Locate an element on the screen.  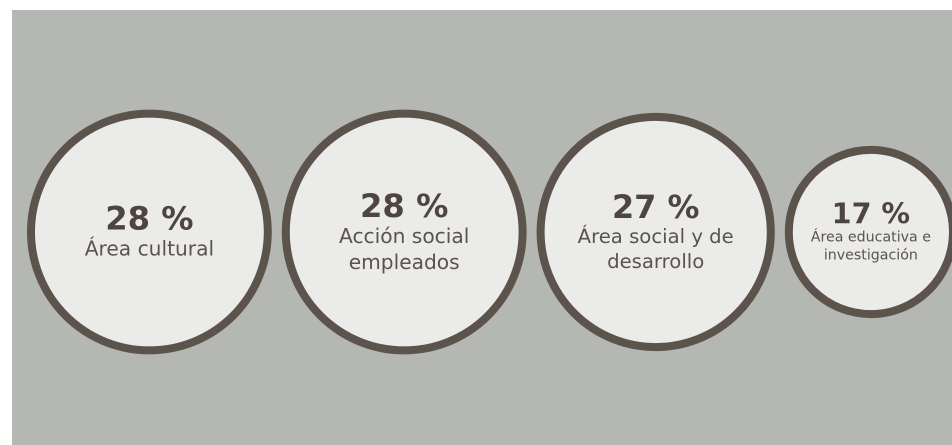
bubble-label: 28 % Área cultural is located at coordinates (150, 231).